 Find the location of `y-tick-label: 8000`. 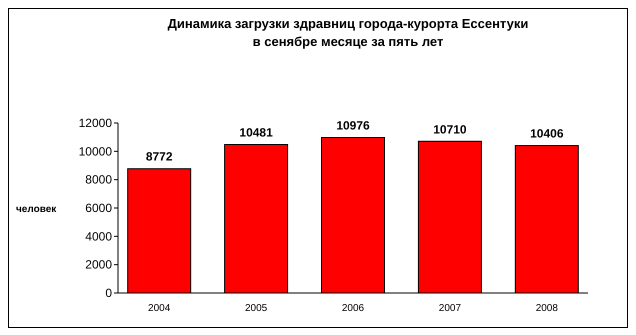

y-tick-label: 8000 is located at coordinates (98, 179).